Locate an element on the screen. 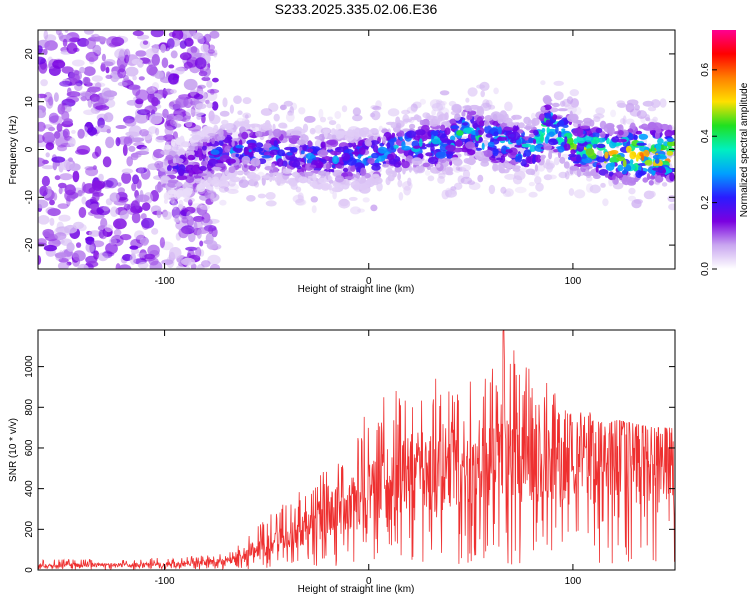  colorbar-tick-label: 0.4 is located at coordinates (705, 136).